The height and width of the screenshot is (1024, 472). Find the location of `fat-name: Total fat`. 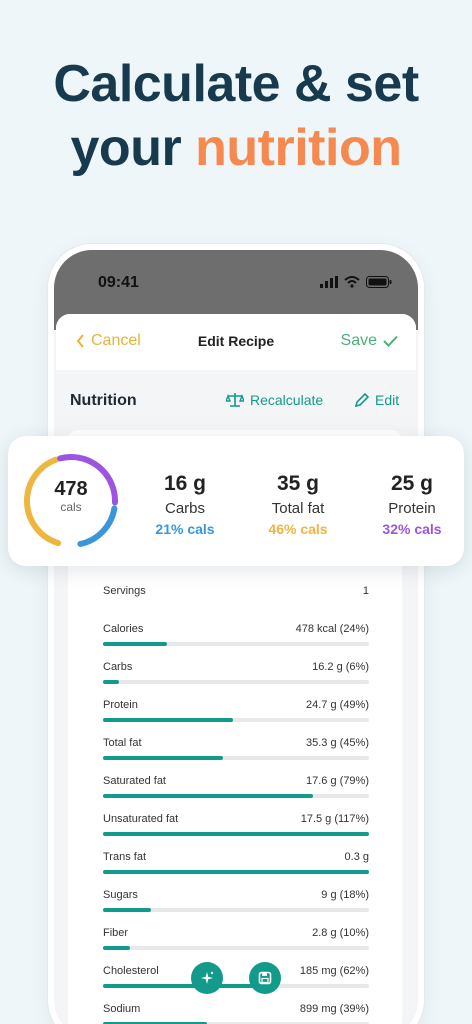

fat-name: Total fat is located at coordinates (298, 508).